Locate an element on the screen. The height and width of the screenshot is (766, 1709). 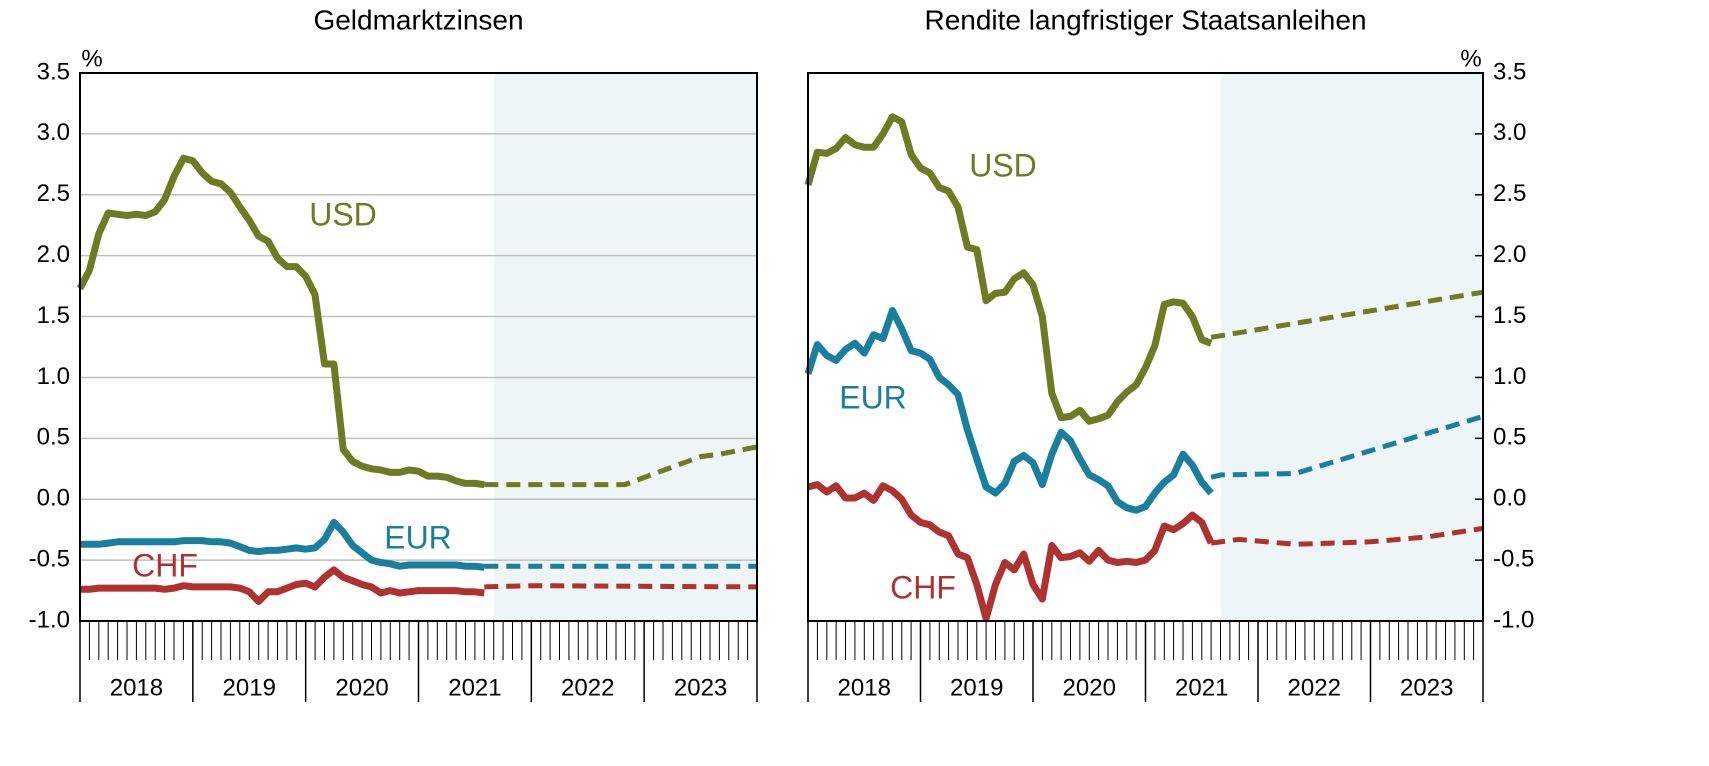
chart-title: Geldmarktzinsen is located at coordinates (418, 19).